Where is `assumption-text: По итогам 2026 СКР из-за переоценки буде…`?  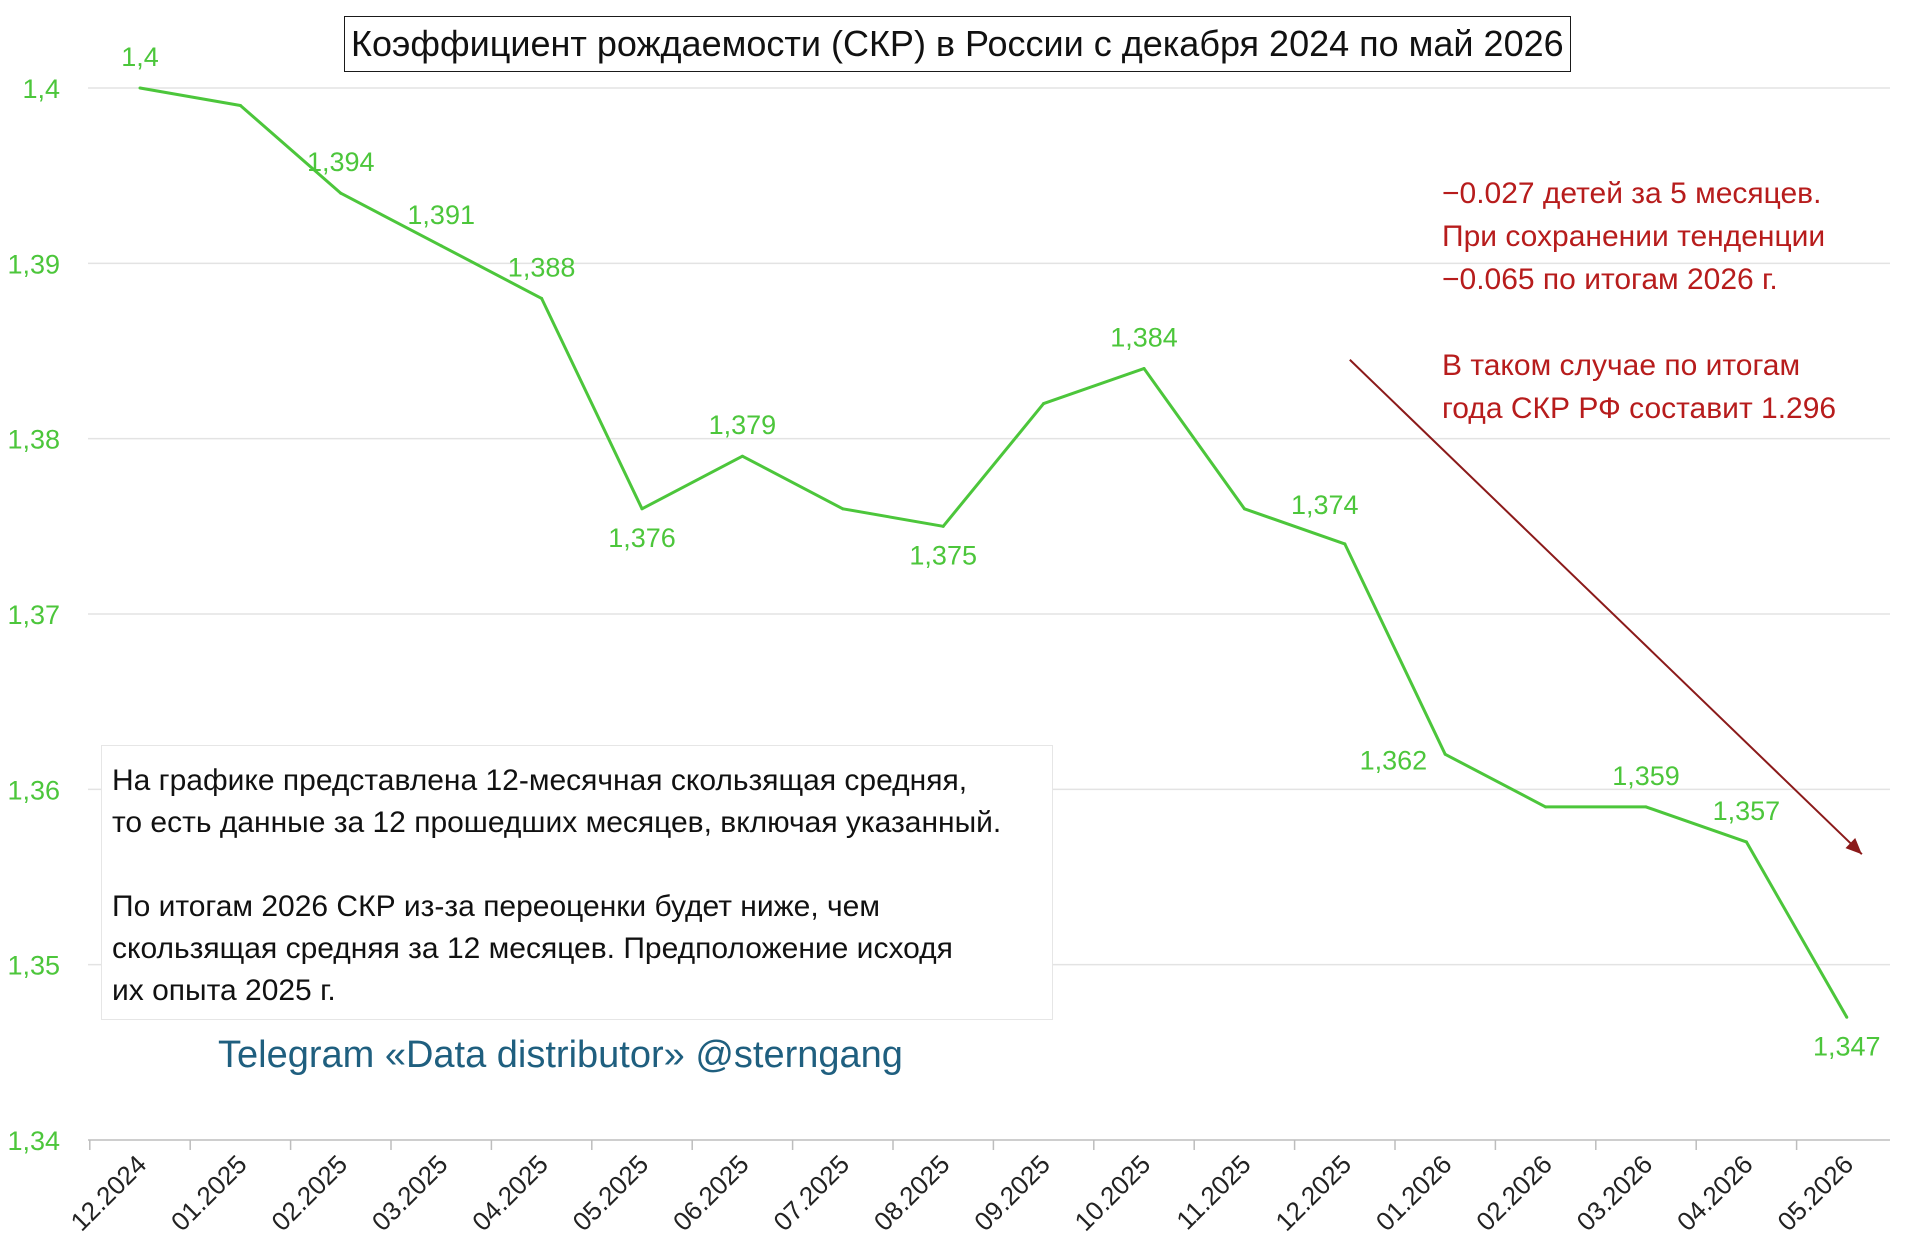
assumption-text: По итогам 2026 СКР из-за переоценки буде… is located at coordinates (532, 948).